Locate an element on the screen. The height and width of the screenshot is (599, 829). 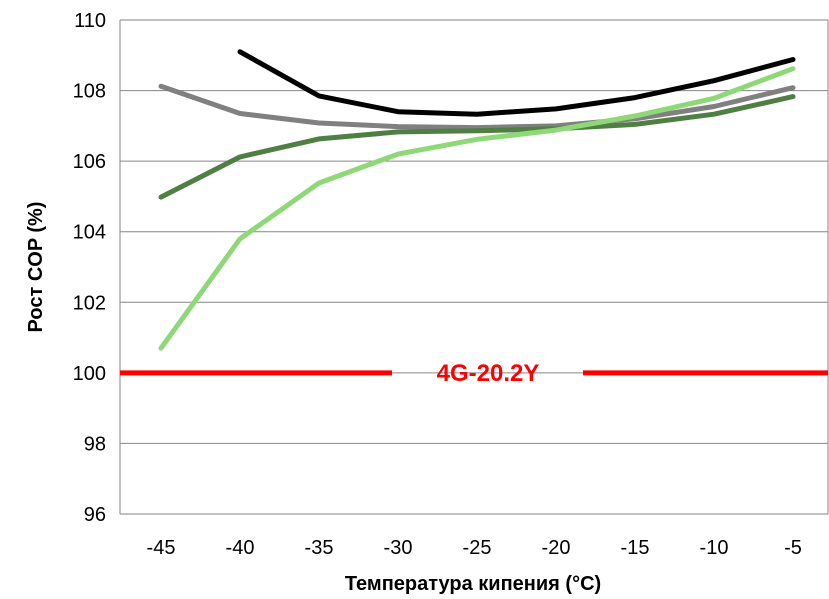
x-tick-label: -40 is located at coordinates (240, 548).